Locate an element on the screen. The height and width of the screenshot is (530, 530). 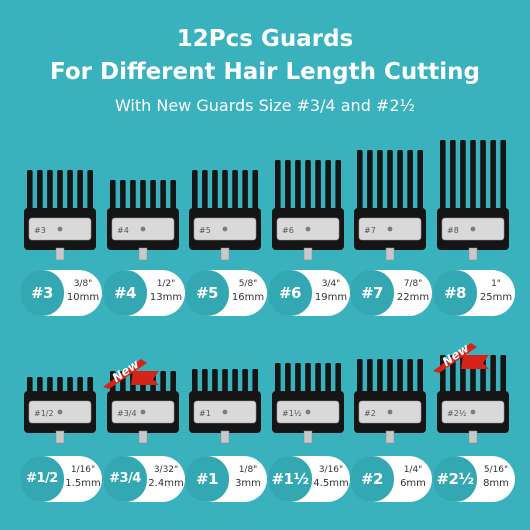
guard-mm-length: 10mm is located at coordinates (83, 297).